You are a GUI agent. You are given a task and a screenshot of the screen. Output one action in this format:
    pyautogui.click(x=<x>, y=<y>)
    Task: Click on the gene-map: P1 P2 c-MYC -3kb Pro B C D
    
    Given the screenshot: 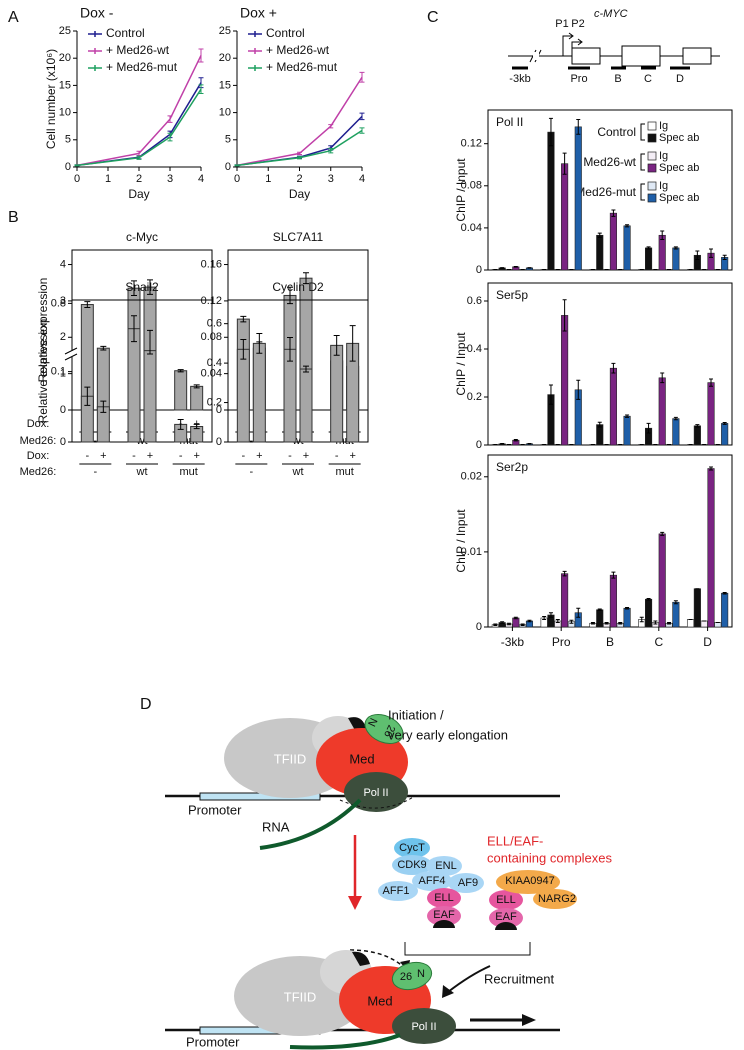 What is the action you would take?
    pyautogui.click(x=614, y=46)
    